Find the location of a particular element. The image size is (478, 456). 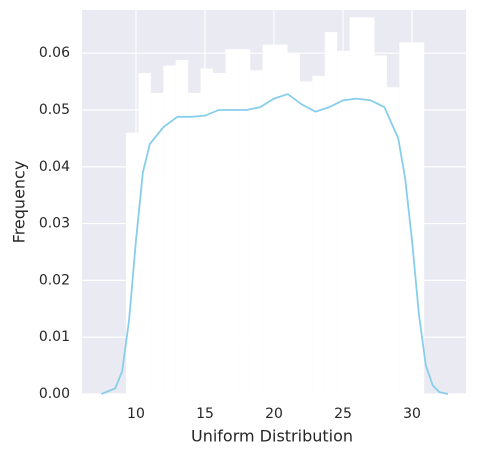

x-tick-label: 25 is located at coordinates (343, 414).